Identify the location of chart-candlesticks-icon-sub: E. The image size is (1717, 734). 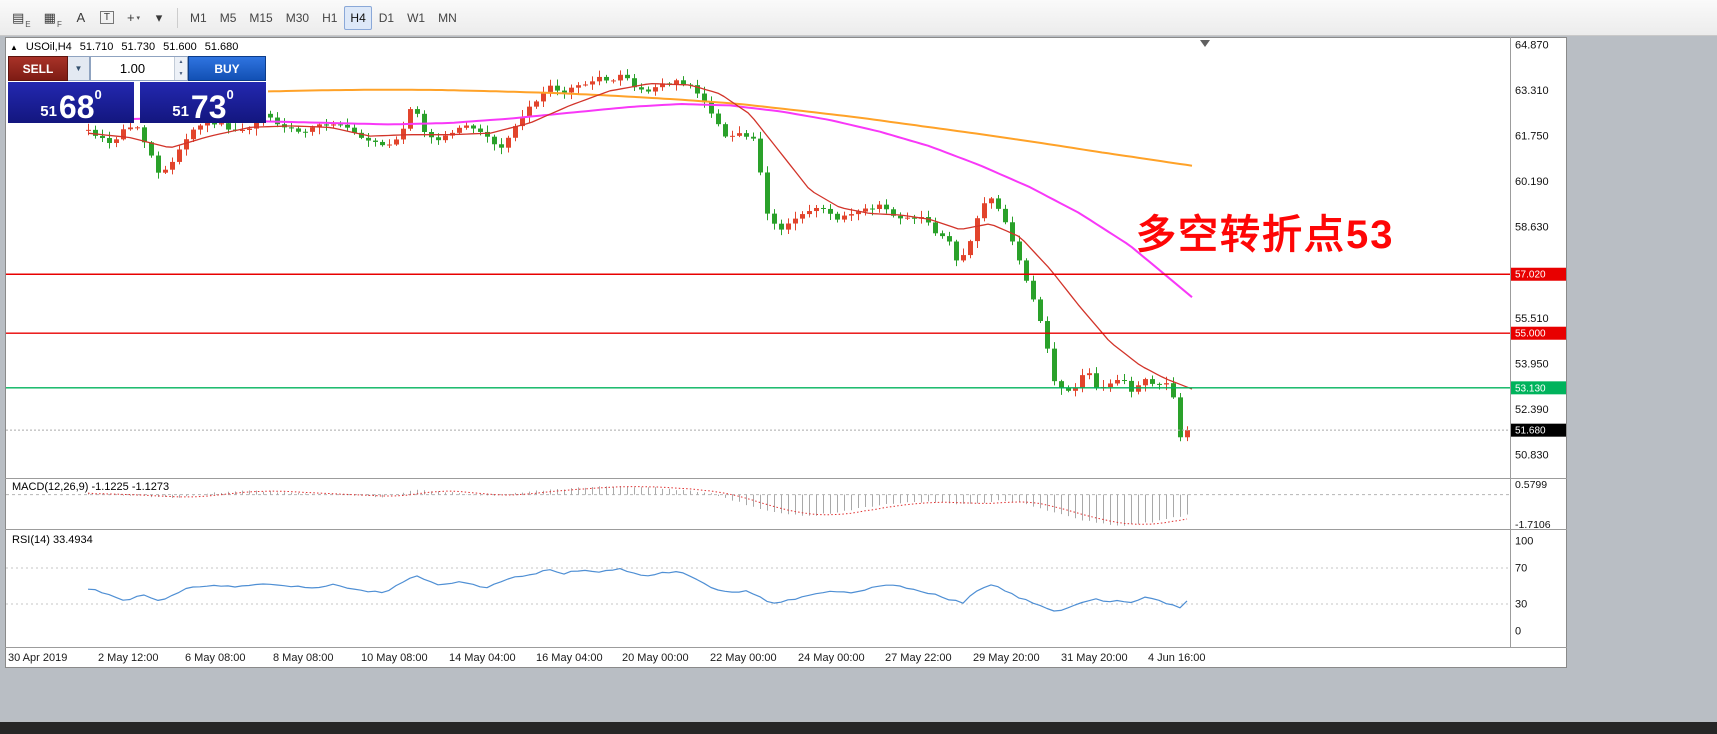
(28, 24).